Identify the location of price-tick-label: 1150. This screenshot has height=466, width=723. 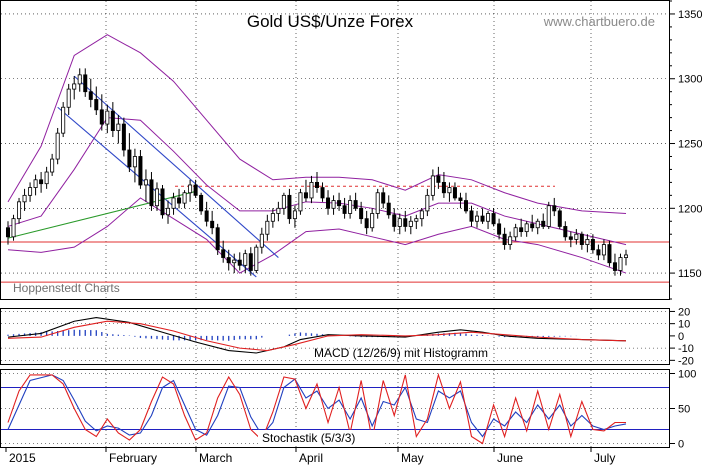
(690, 274).